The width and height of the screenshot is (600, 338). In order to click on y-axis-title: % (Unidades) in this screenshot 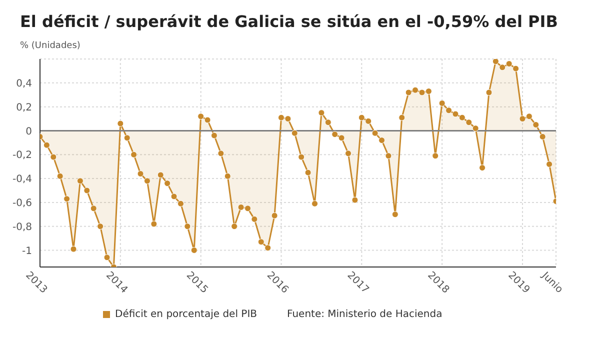, I will do `click(50, 46)`.